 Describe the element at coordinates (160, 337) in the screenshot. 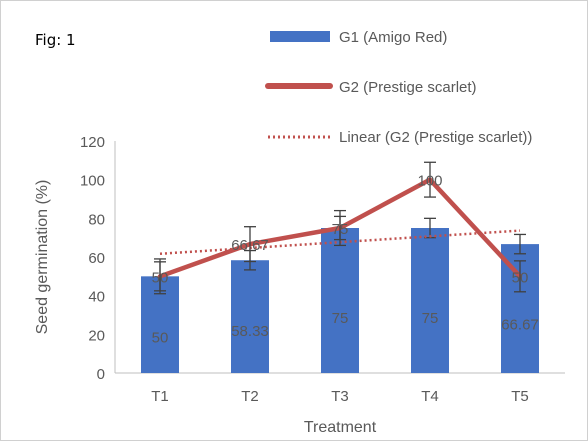

I see `data-label-g1: 50` at that location.